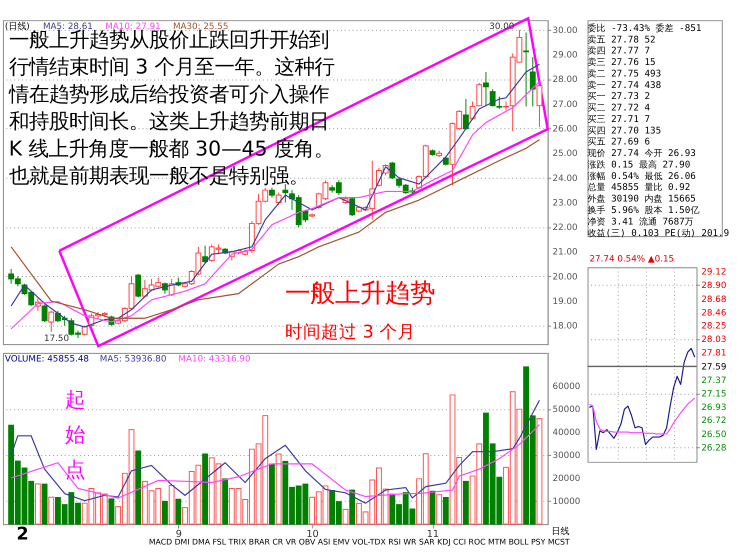 The image size is (750, 554). What do you see at coordinates (565, 105) in the screenshot?
I see `y-tick-label: 27.00` at bounding box center [565, 105].